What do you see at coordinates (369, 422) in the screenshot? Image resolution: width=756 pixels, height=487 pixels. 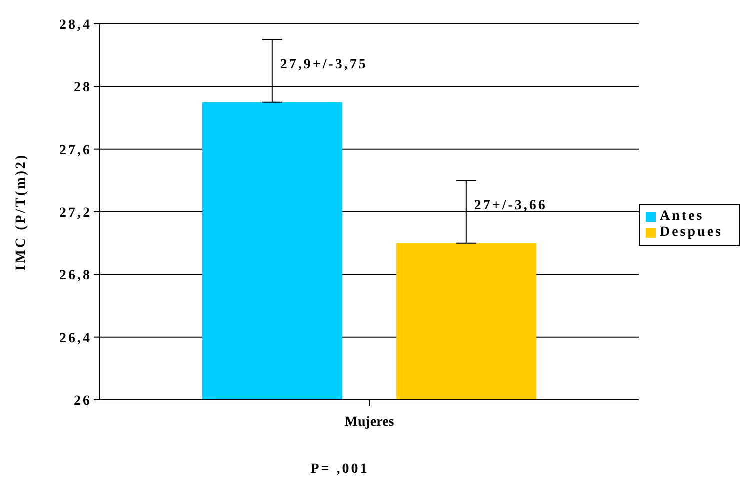 I see `x-tick-label: Mujeres` at bounding box center [369, 422].